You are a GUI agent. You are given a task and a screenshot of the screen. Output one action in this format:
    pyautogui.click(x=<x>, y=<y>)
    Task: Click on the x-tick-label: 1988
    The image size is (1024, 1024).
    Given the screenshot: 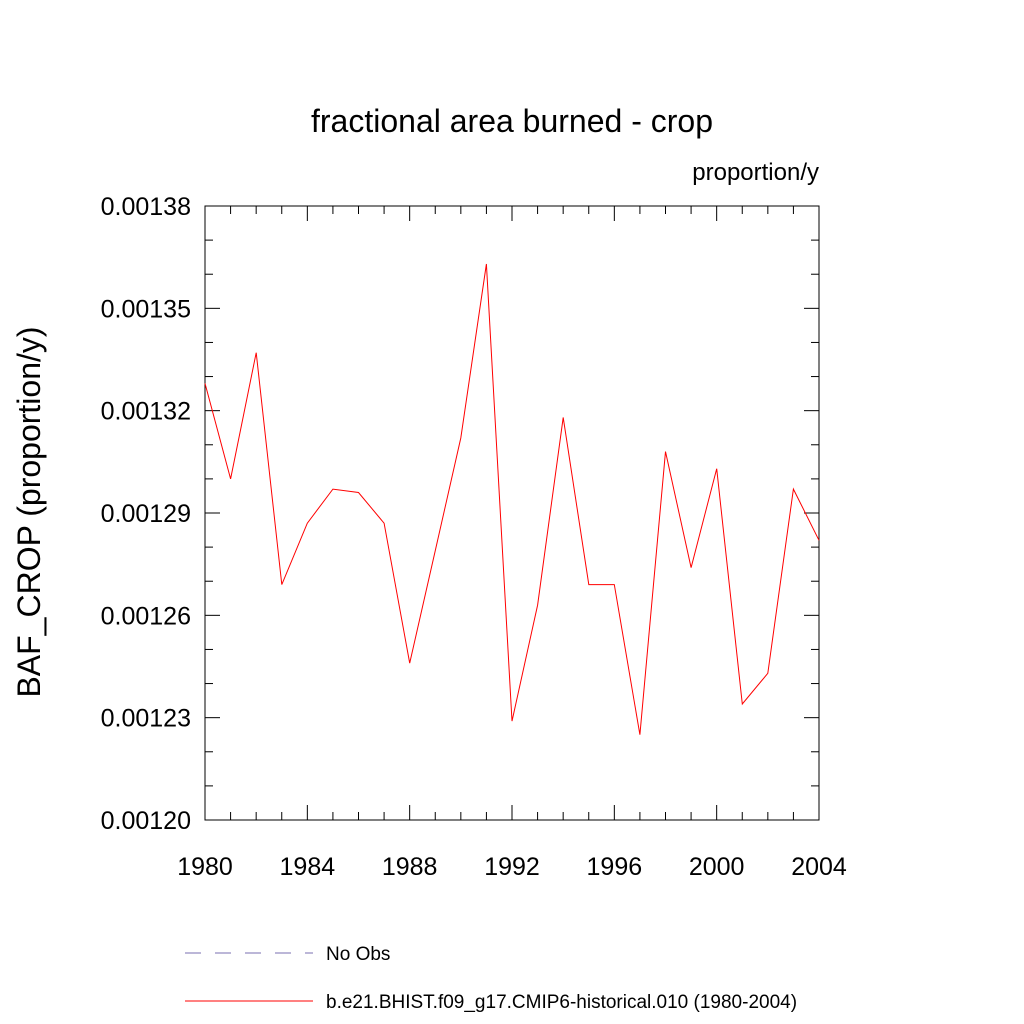 What is the action you would take?
    pyautogui.click(x=410, y=867)
    